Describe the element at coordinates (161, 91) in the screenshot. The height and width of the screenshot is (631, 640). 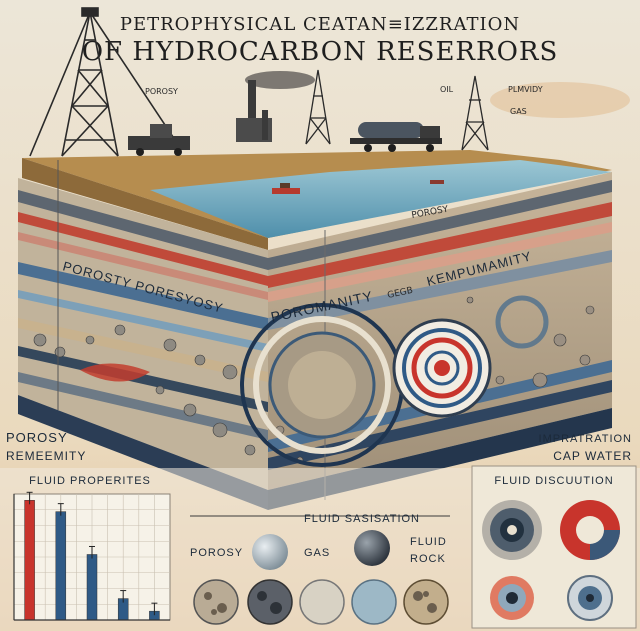
I see `label-porosy-sky: POROSY` at that location.